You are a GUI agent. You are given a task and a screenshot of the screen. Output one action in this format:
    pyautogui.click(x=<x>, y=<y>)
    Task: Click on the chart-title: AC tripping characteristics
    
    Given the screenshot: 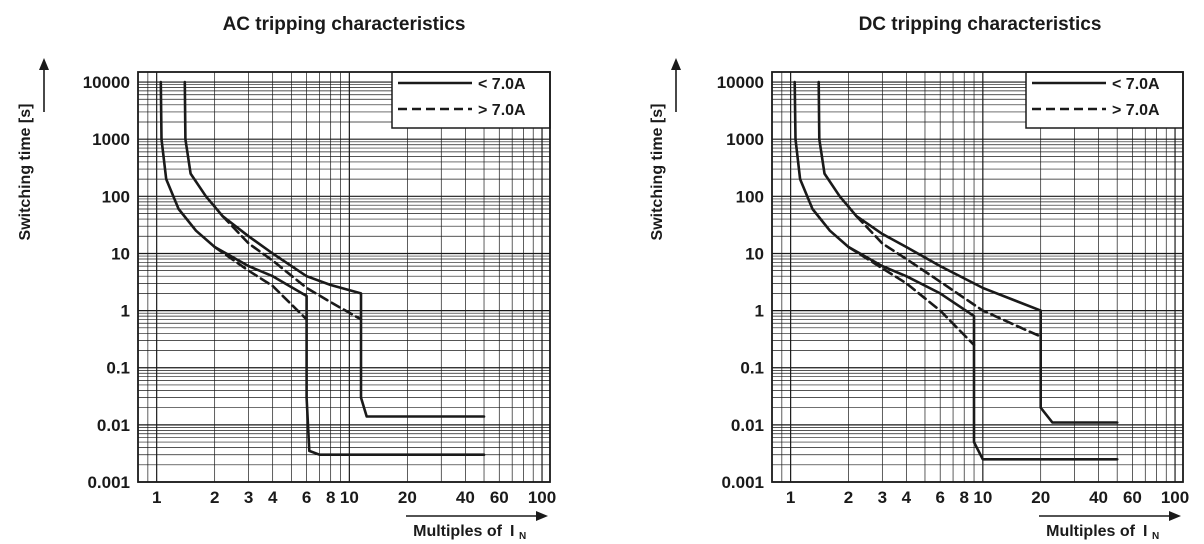 What is the action you would take?
    pyautogui.click(x=344, y=24)
    